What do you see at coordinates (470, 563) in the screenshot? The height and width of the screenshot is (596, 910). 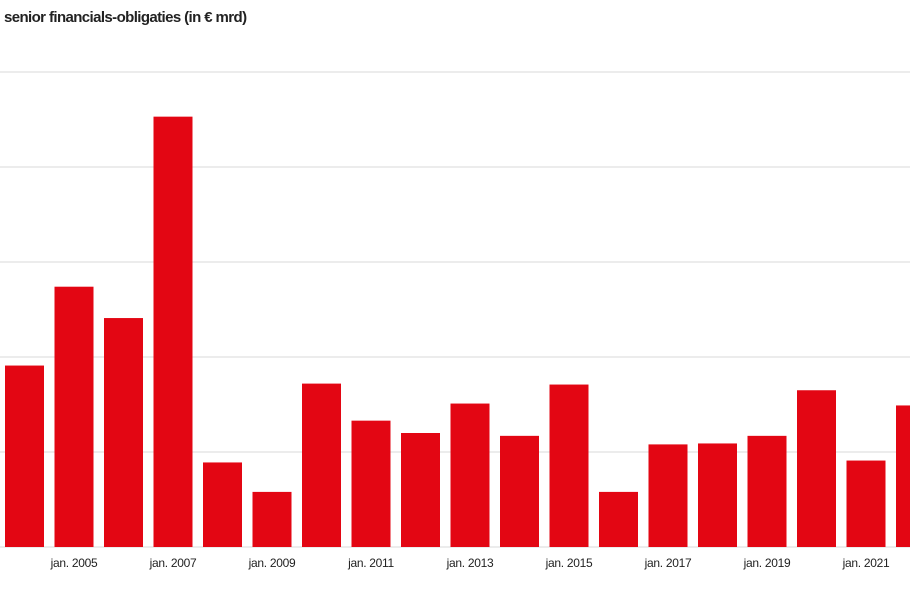 I see `x-tick-label: jan. 2013` at bounding box center [470, 563].